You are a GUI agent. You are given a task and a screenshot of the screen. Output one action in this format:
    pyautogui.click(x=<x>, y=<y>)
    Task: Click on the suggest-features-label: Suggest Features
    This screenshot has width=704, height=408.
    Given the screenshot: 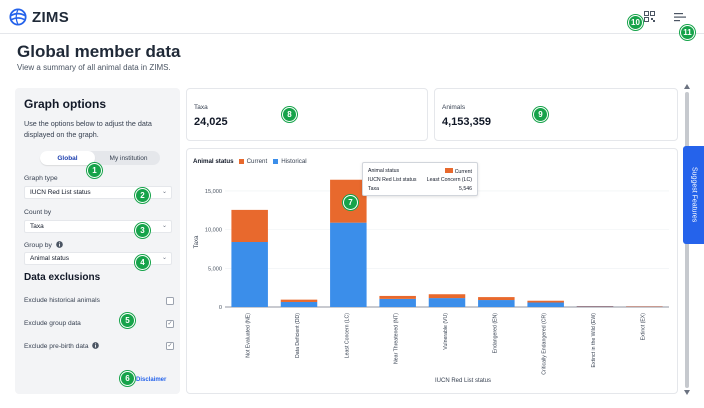 What is the action you would take?
    pyautogui.click(x=694, y=195)
    